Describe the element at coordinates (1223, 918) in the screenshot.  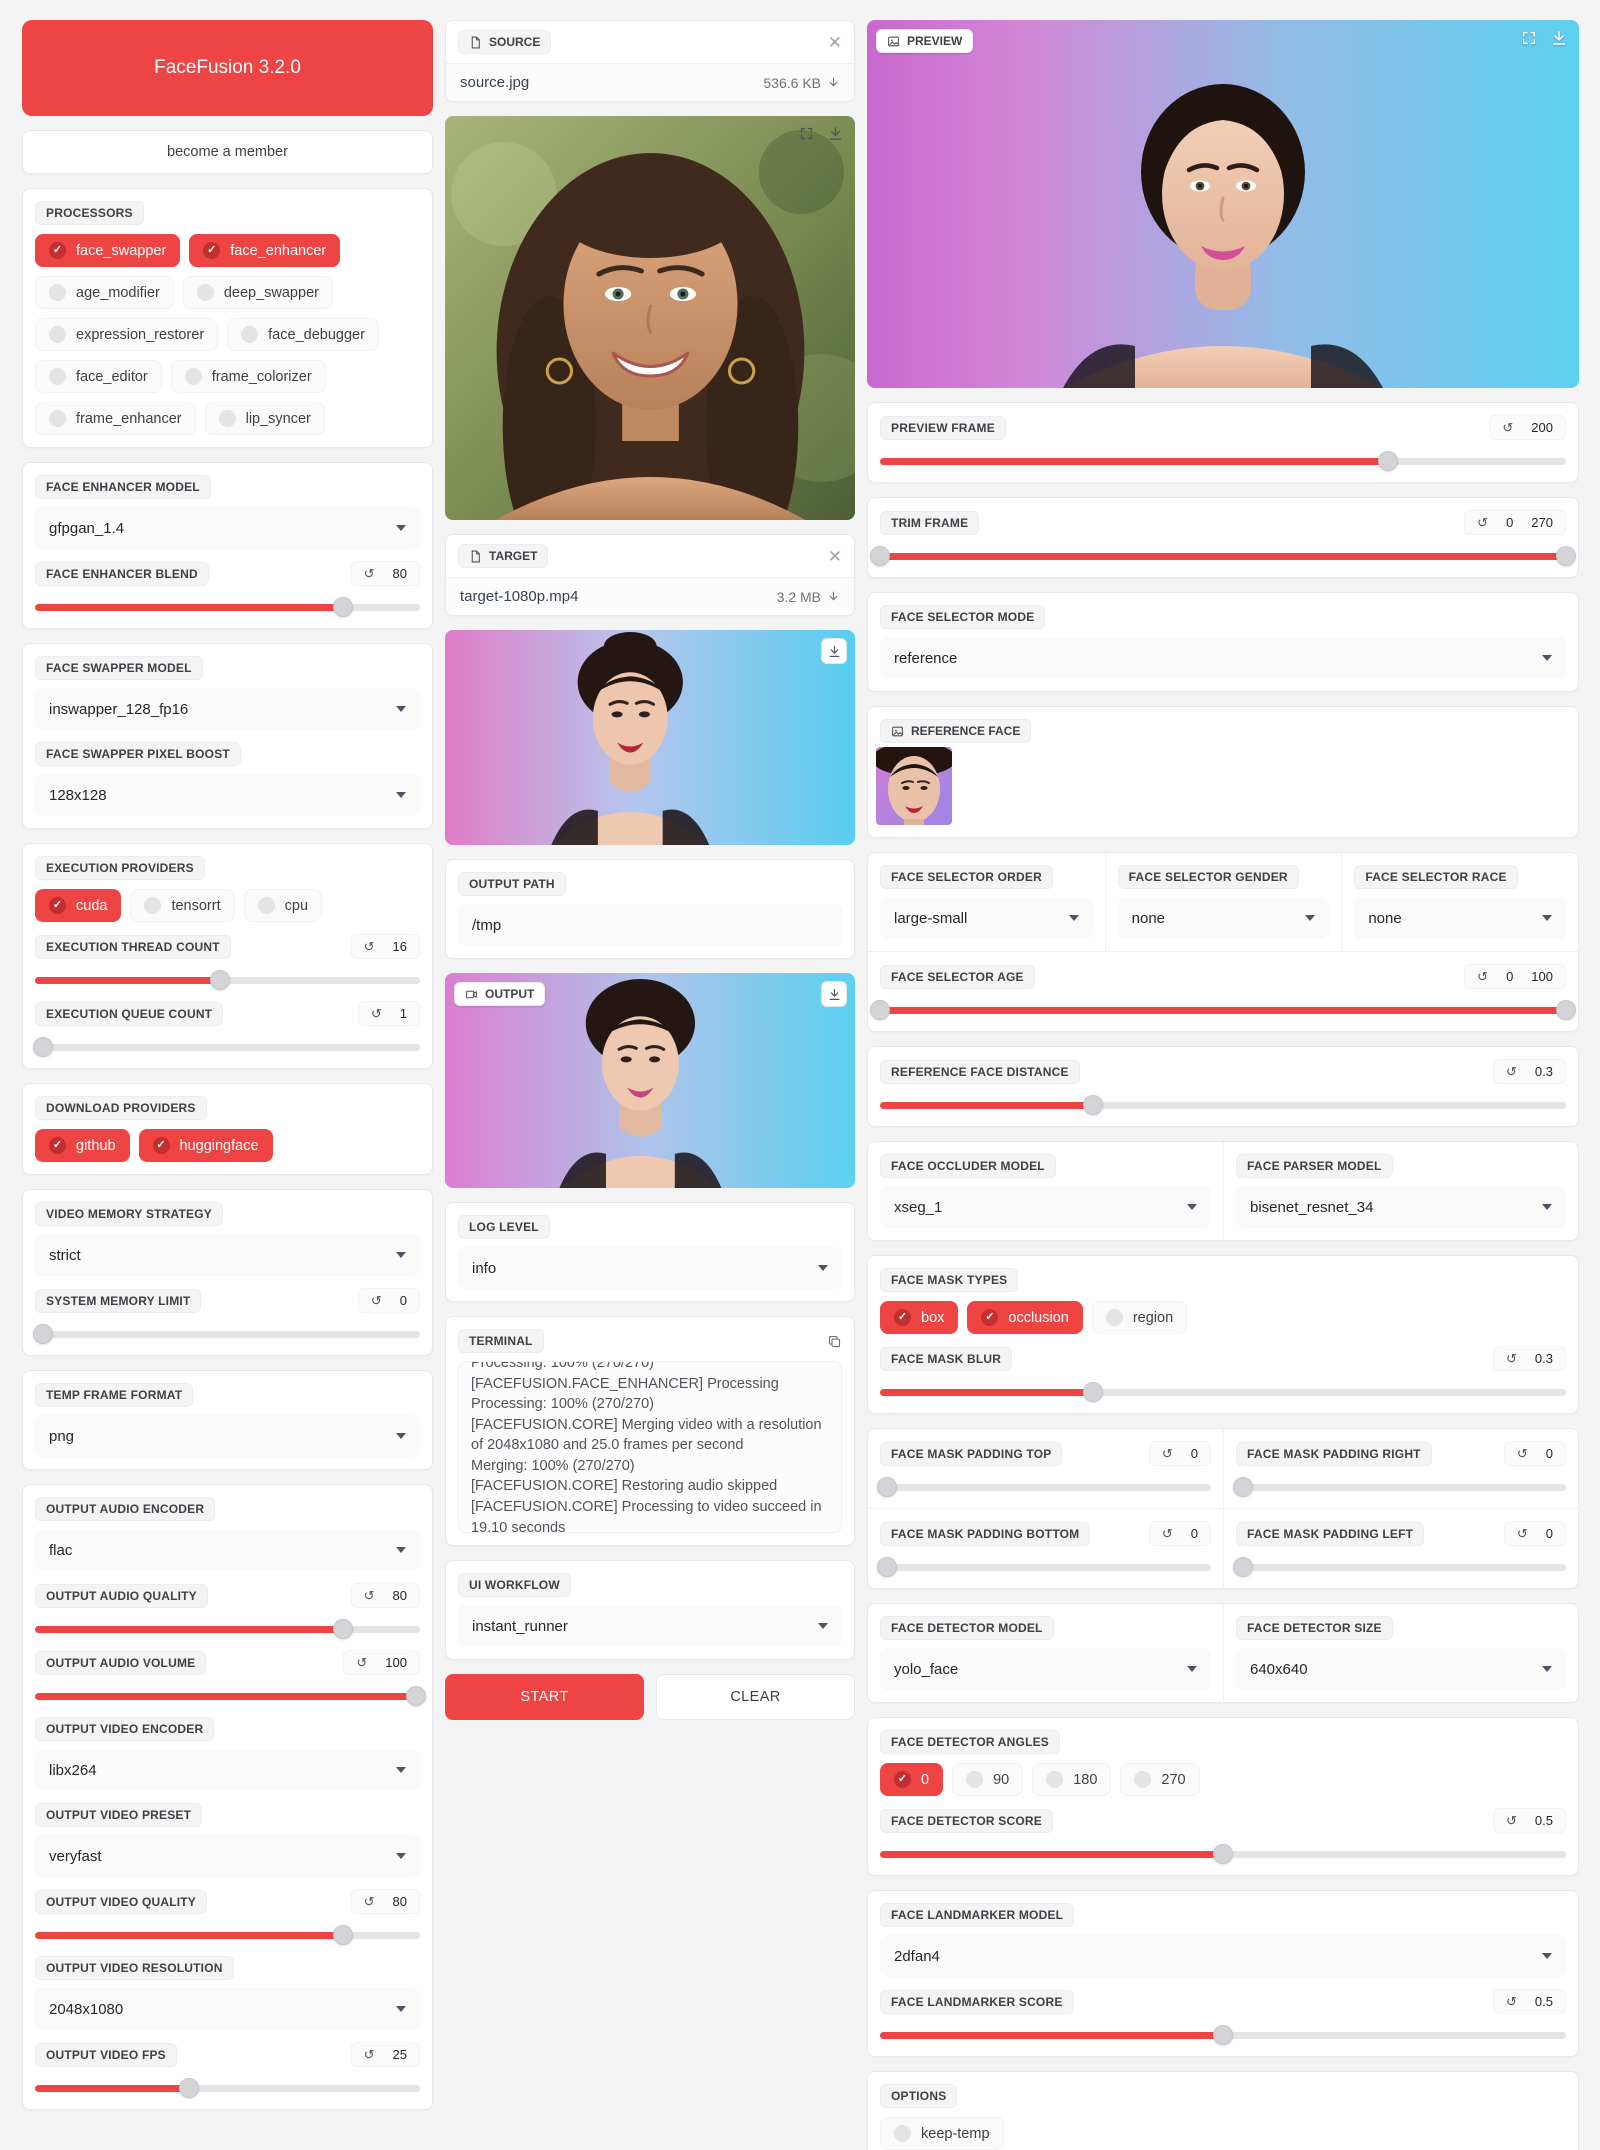
I see `face-selector-gender-dropdown: none` at that location.